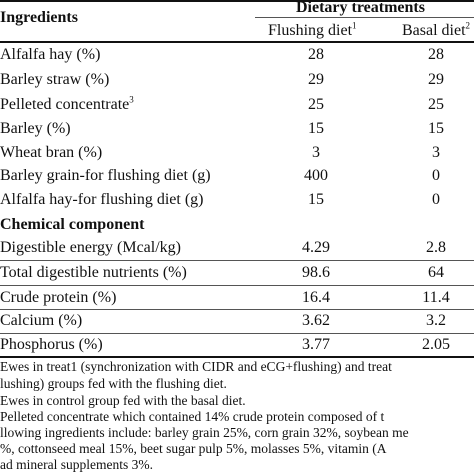  I want to click on row-label: Digestible energy (Mcal/kg), so click(90, 247).